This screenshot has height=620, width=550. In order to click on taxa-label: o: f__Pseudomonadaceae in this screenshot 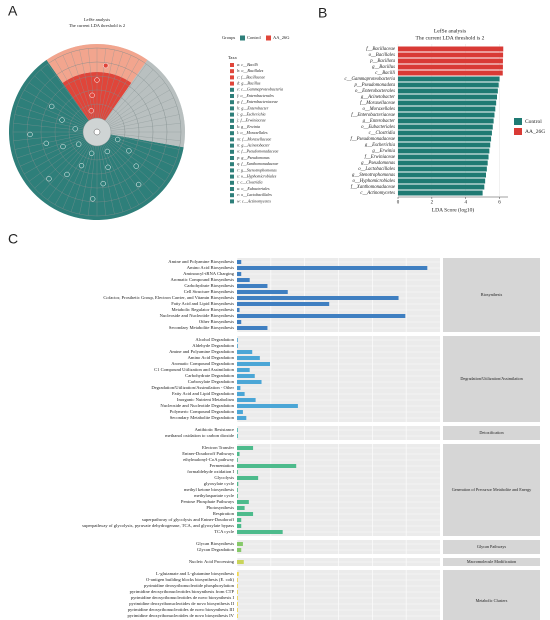, I will do `click(258, 151)`.